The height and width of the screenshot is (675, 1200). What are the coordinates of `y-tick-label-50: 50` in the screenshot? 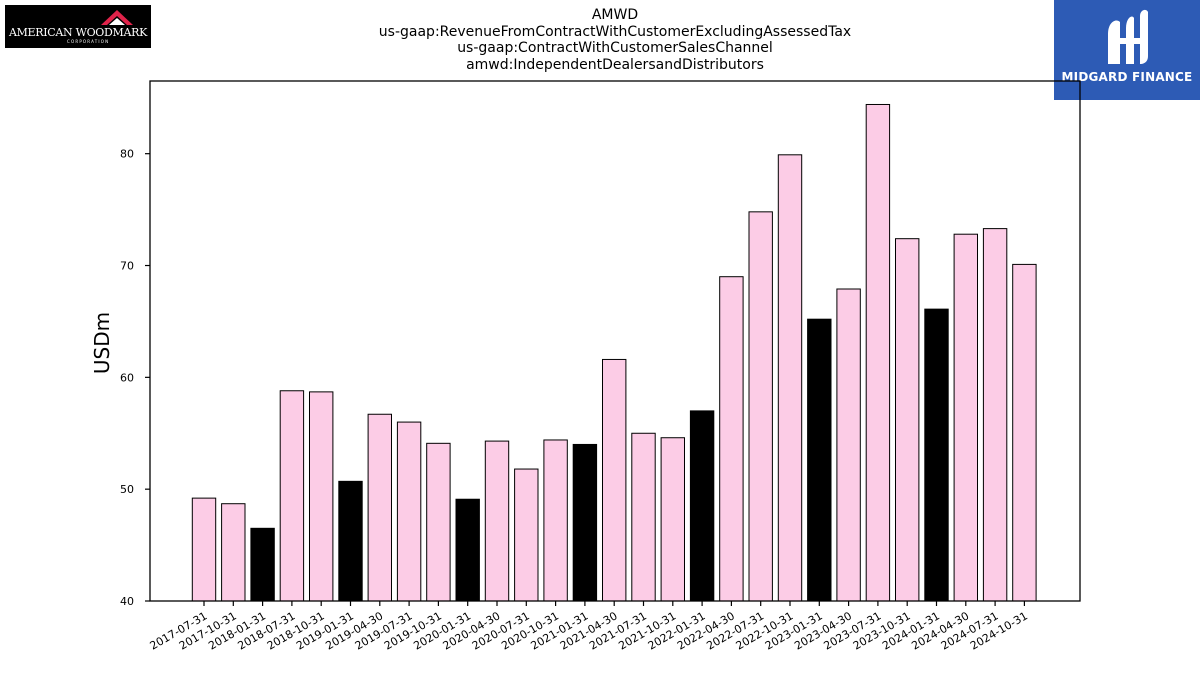 It's located at (127, 489).